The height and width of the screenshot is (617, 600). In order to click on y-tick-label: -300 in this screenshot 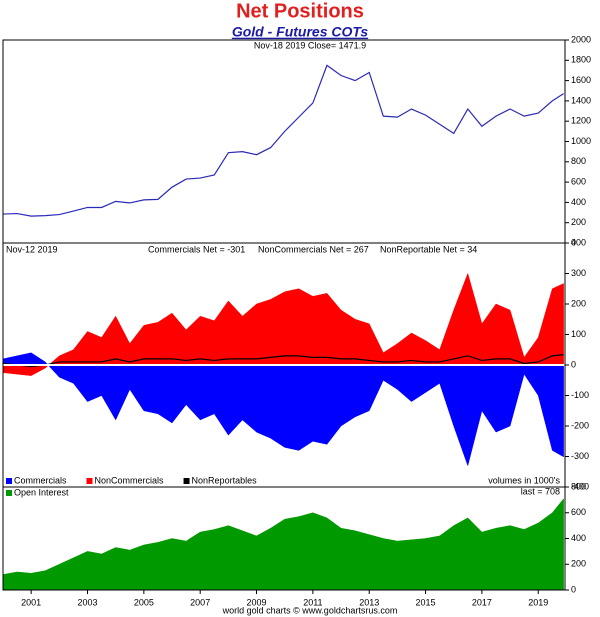, I will do `click(580, 456)`.